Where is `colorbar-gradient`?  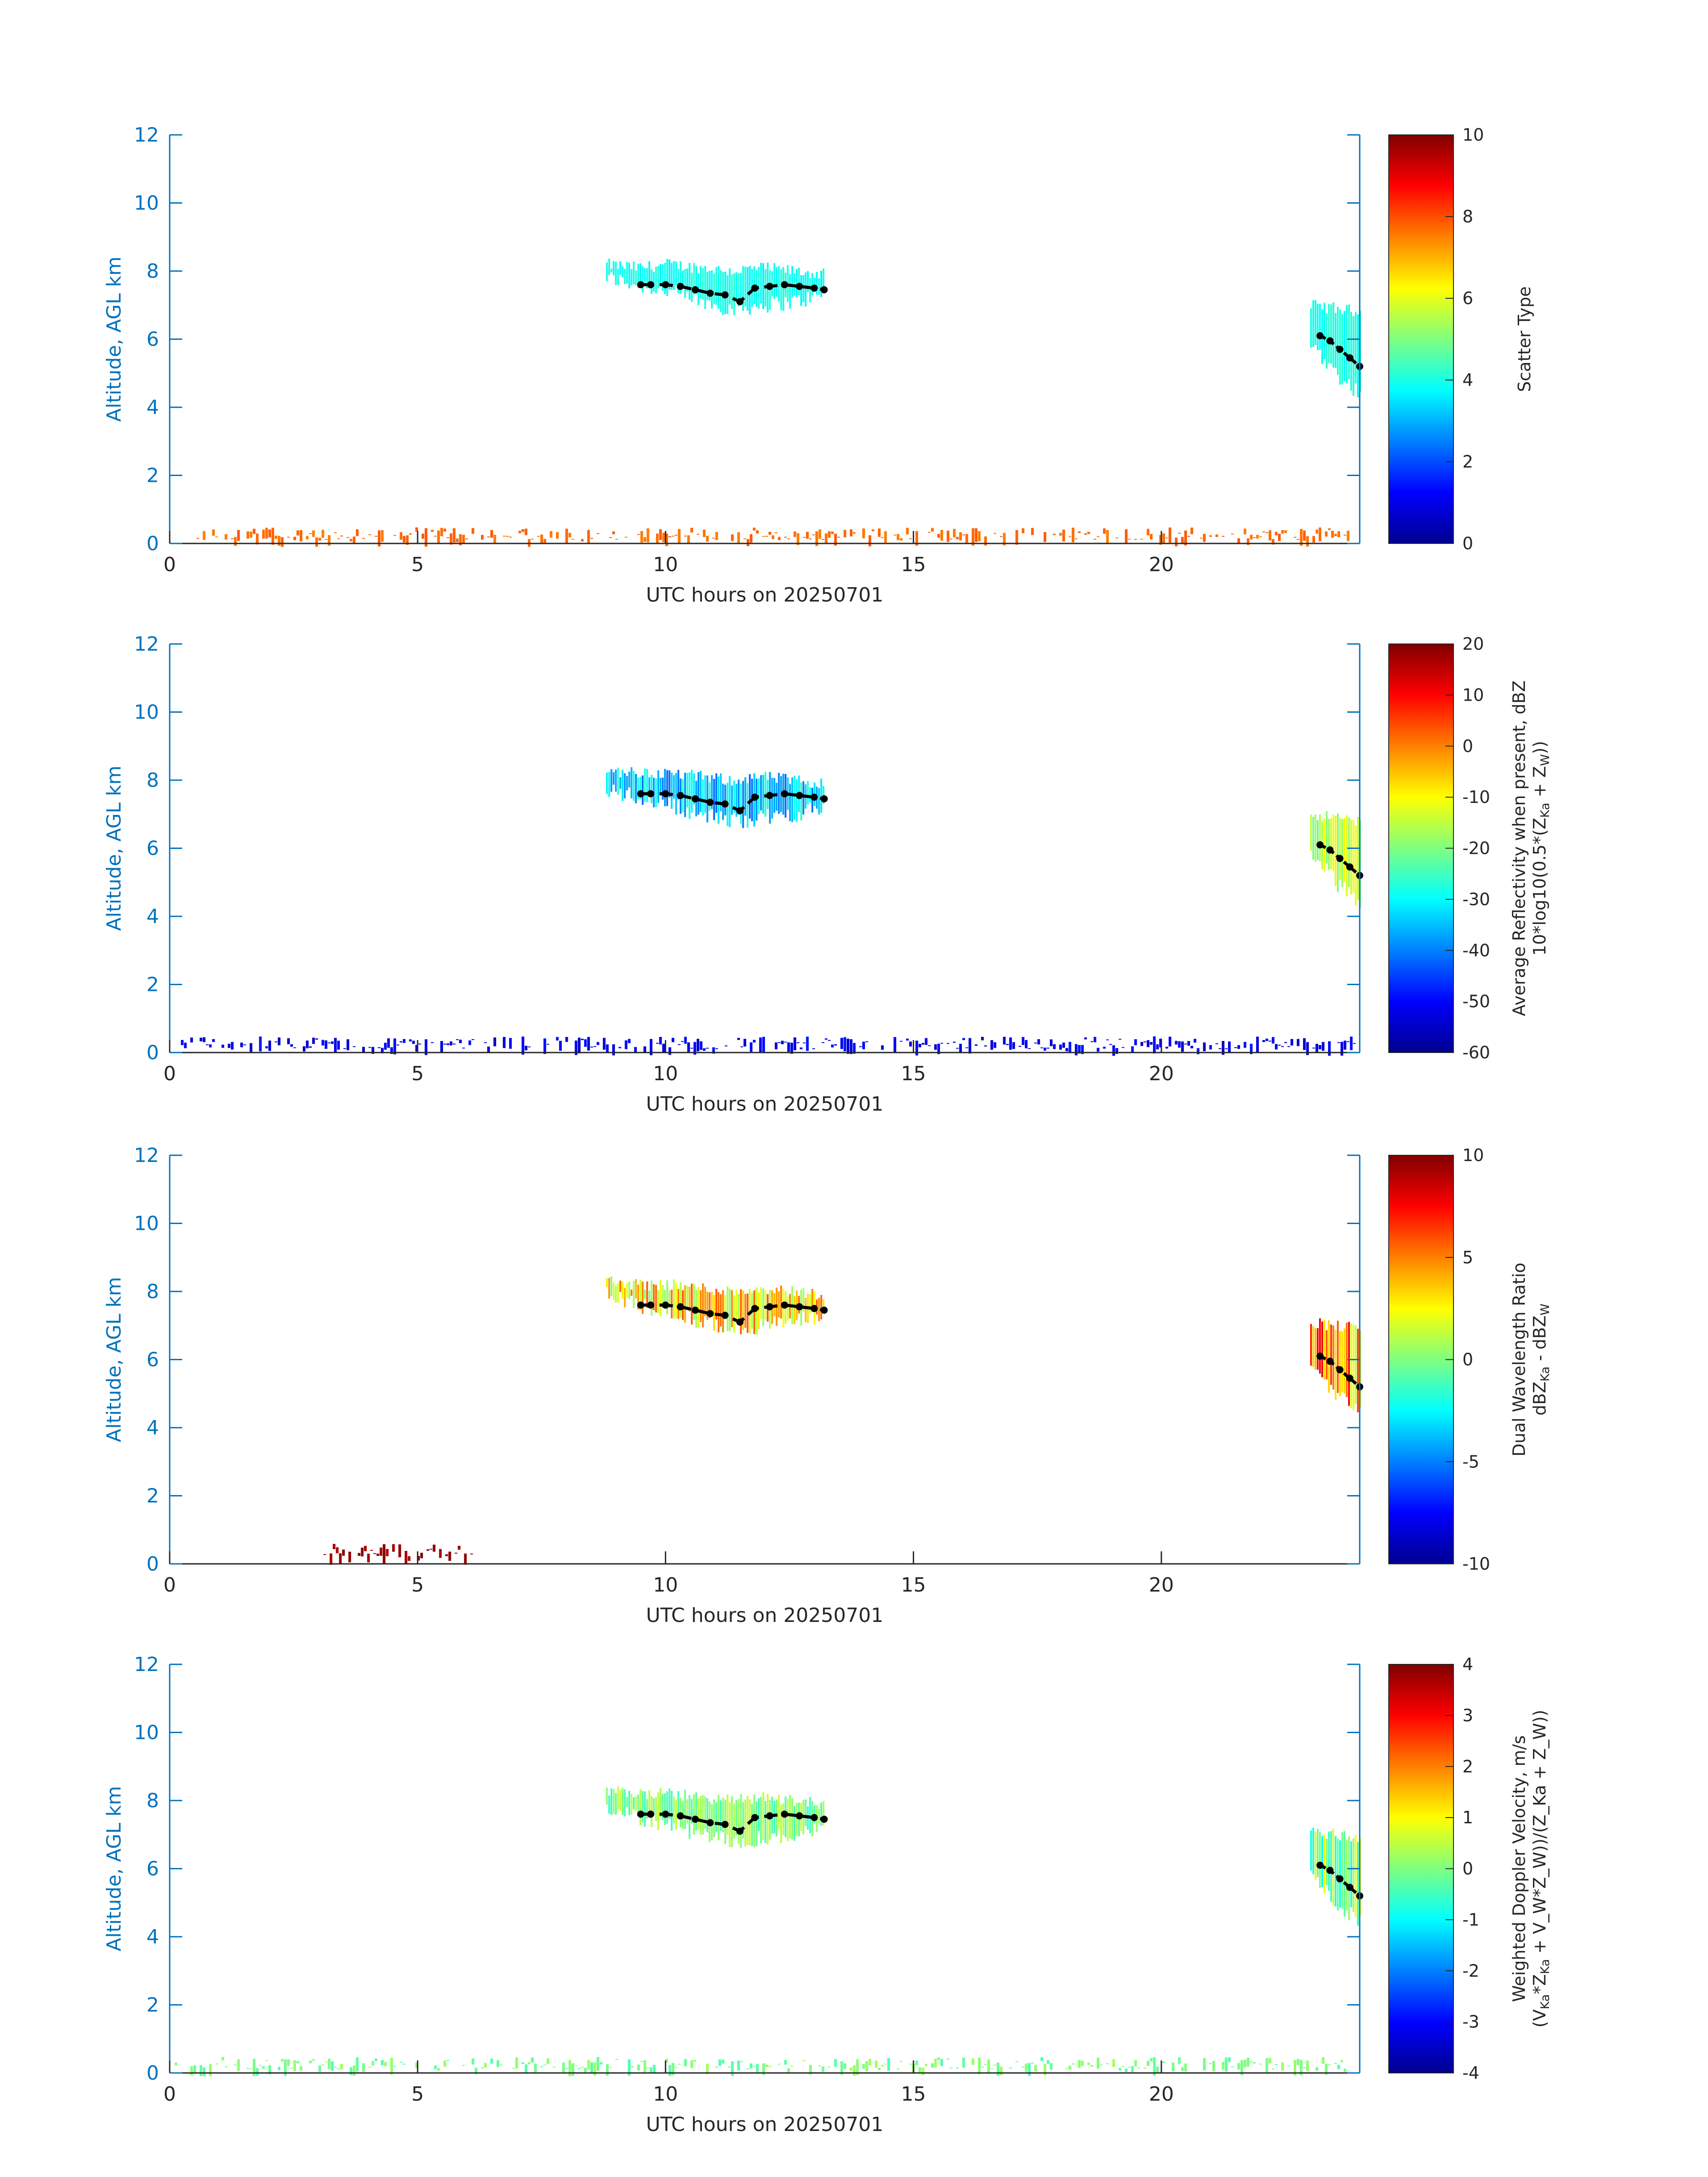
colorbar-gradient is located at coordinates (1421, 1359).